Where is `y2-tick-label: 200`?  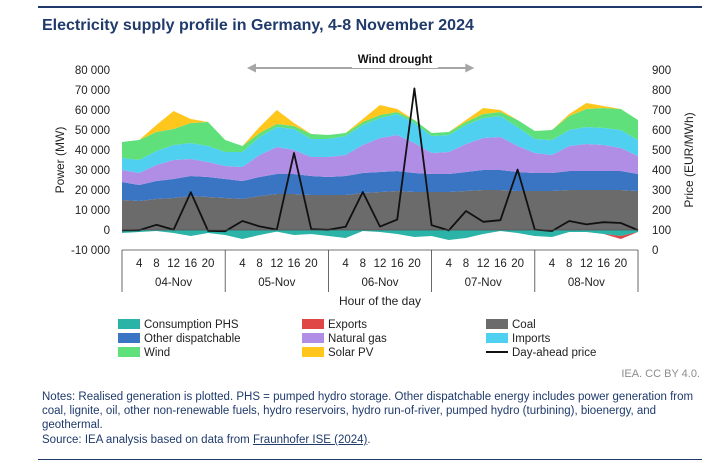 y2-tick-label: 200 is located at coordinates (661, 211).